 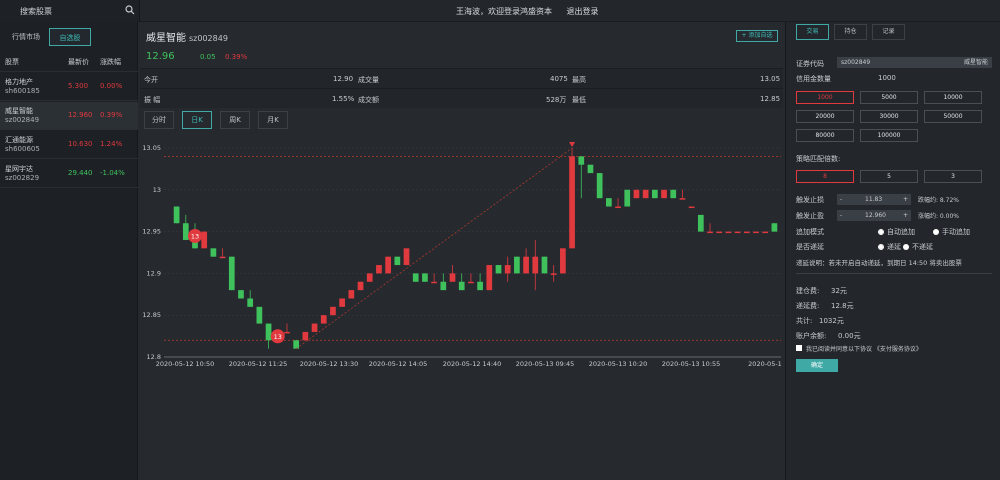 I want to click on qty-option-20000: 20000, so click(x=825, y=116).